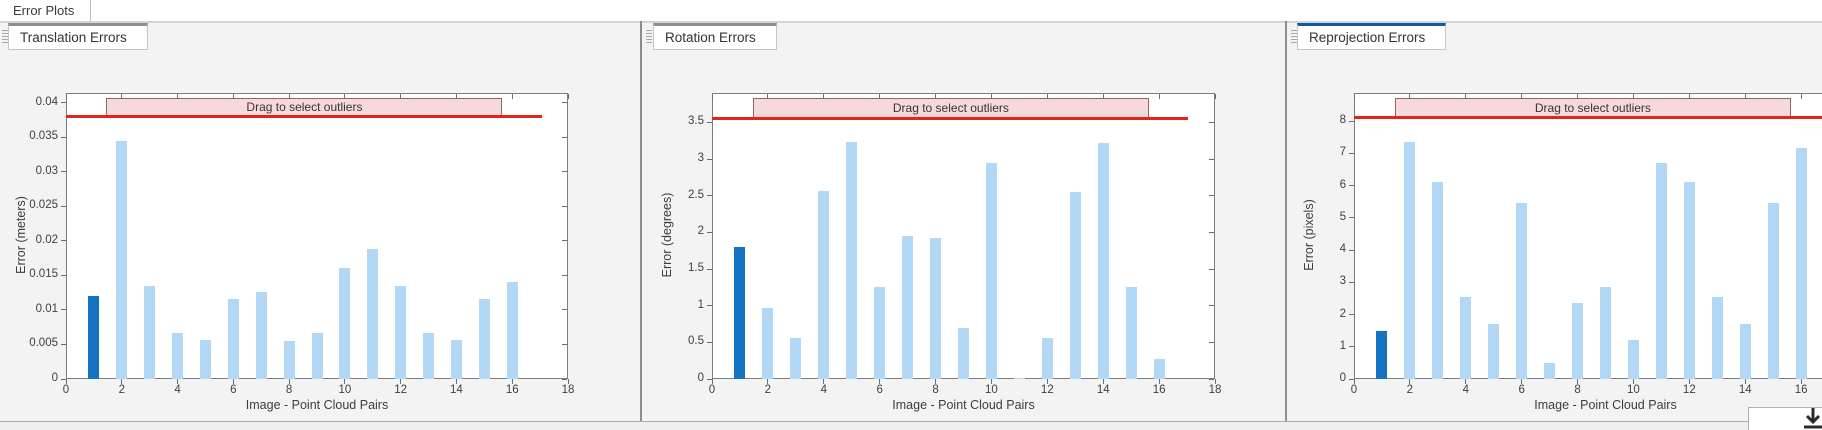  What do you see at coordinates (1577, 390) in the screenshot?
I see `x-tick-label: 8` at bounding box center [1577, 390].